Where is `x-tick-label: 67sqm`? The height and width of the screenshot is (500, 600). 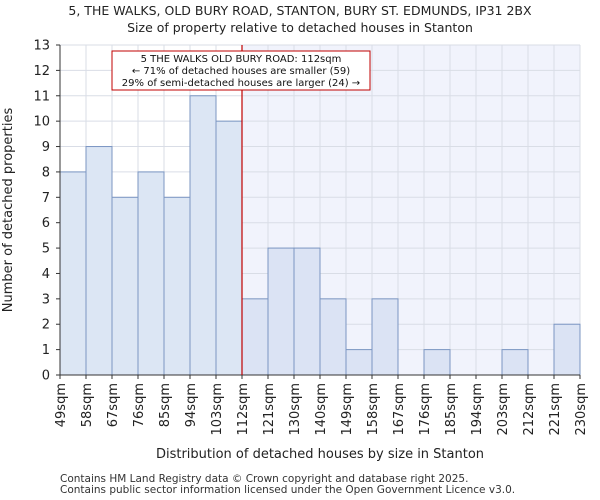 x-tick-label: 67sqm is located at coordinates (113, 405).